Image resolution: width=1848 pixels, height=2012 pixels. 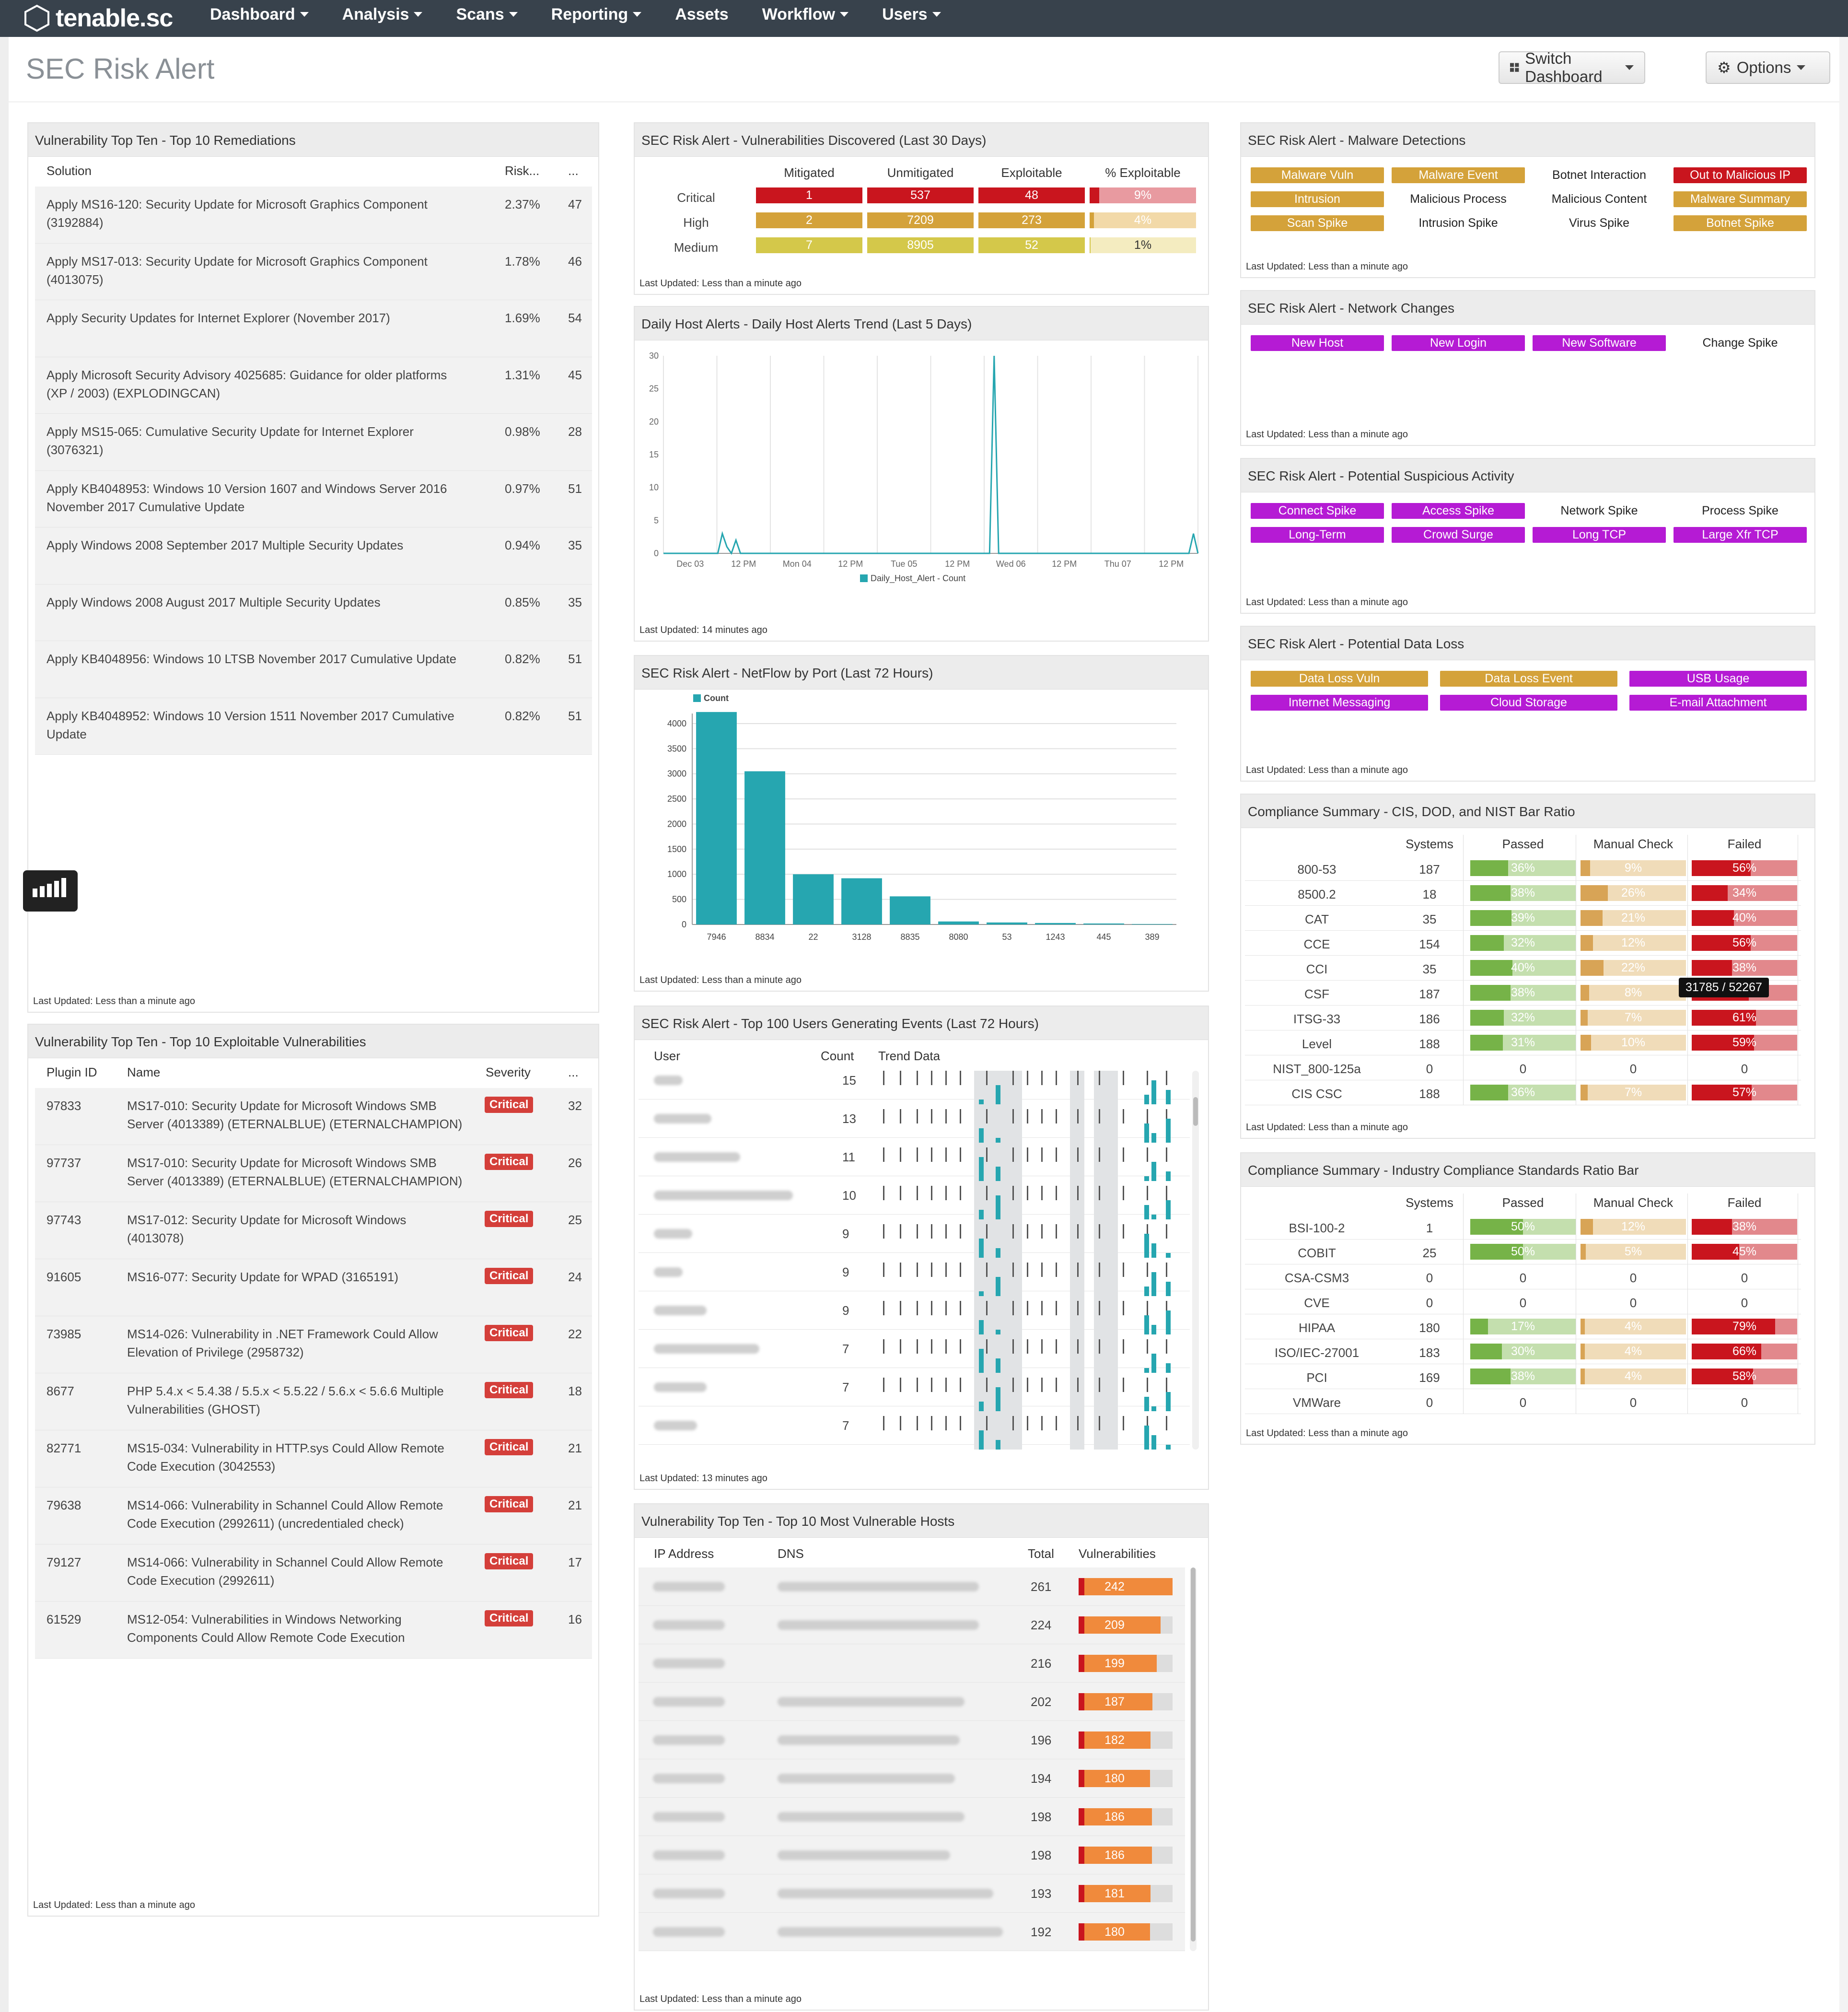 I want to click on table-row: 216 199, so click(x=912, y=1663).